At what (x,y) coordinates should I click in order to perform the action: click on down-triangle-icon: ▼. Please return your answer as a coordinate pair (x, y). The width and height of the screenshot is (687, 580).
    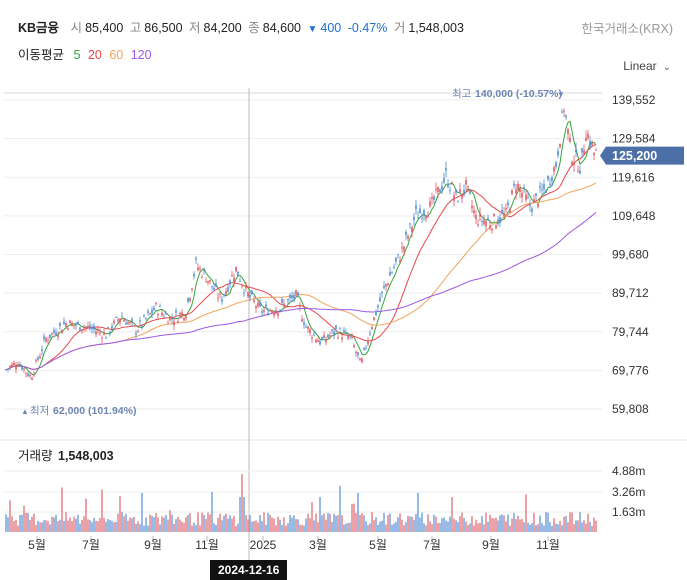
    Looking at the image, I should click on (312, 29).